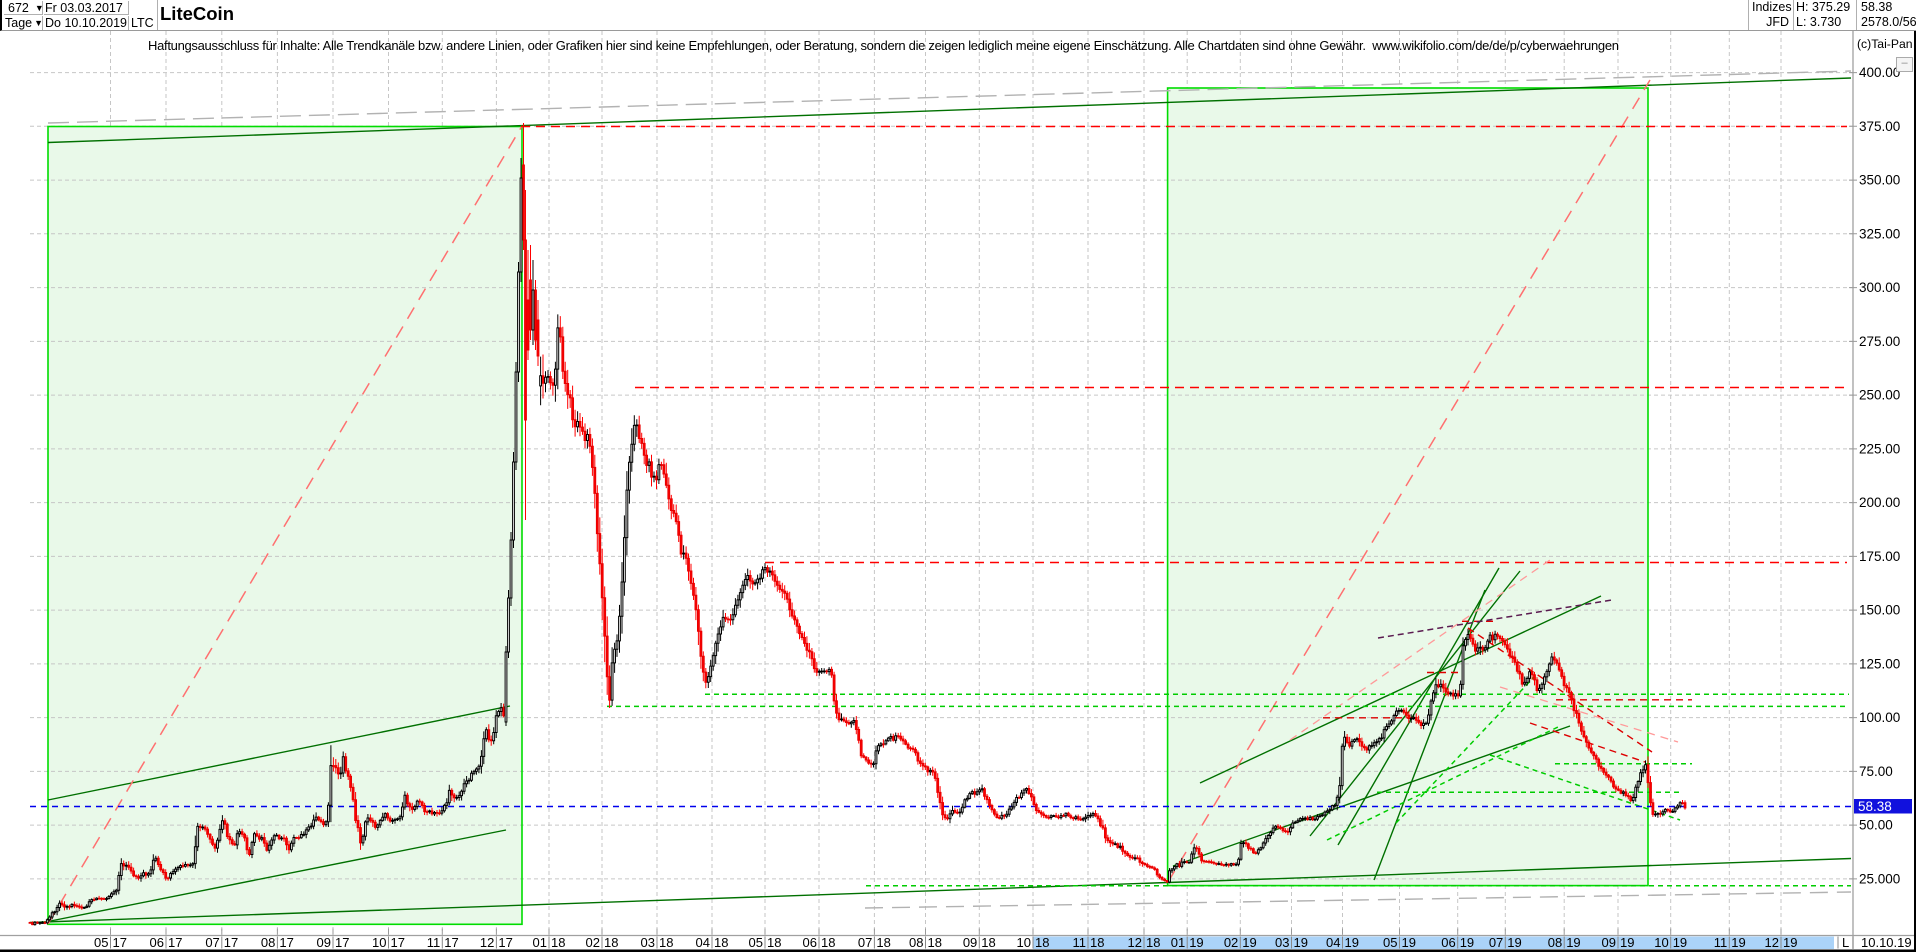 This screenshot has width=1916, height=952. I want to click on svg-text: 10.10.19, so click(1886, 942).